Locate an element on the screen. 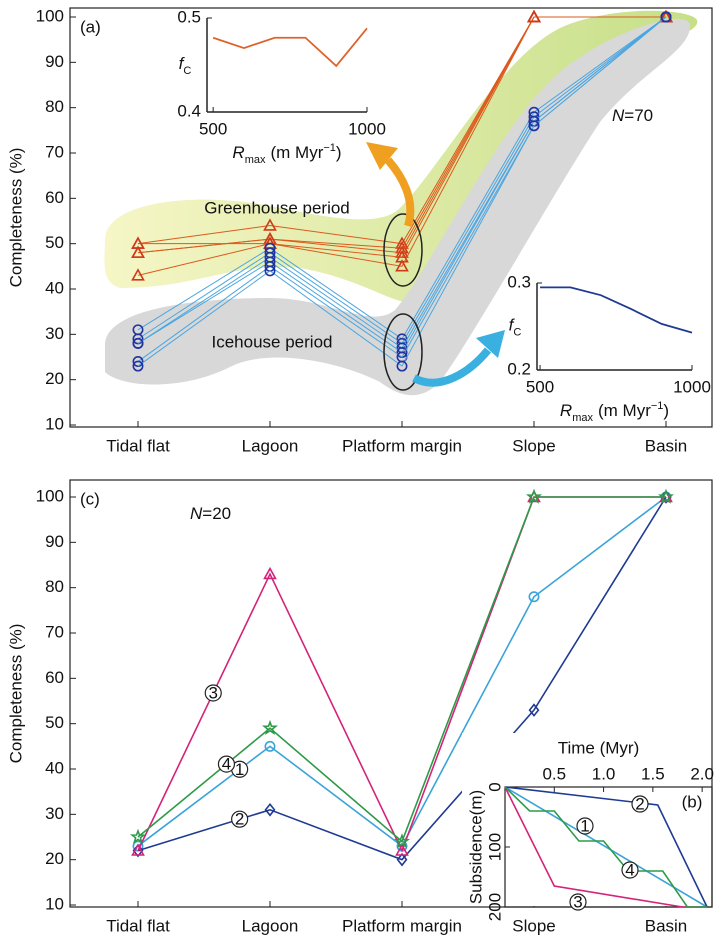 The width and height of the screenshot is (720, 945). panel-label: (a) is located at coordinates (90, 26).